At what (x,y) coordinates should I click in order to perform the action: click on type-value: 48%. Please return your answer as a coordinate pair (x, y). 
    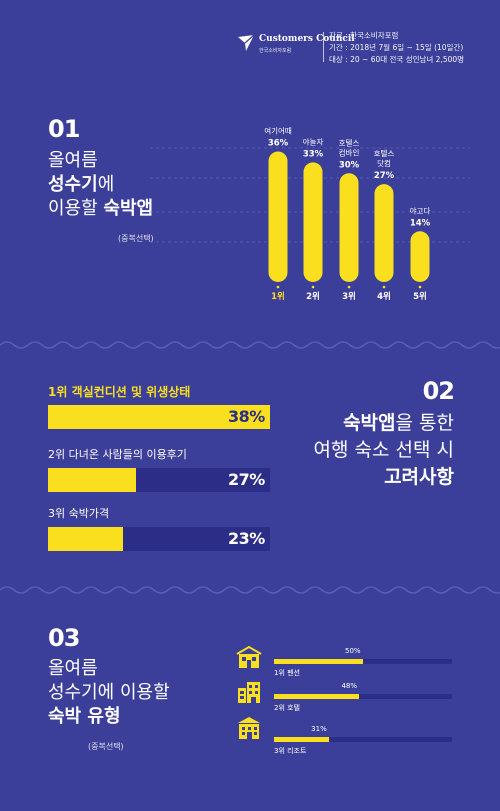
    Looking at the image, I should click on (349, 686).